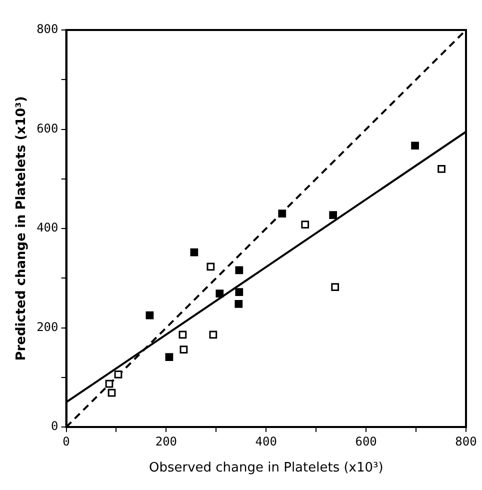 The width and height of the screenshot is (482, 490). Describe the element at coordinates (266, 441) in the screenshot. I see `x-tick-label: 400` at that location.